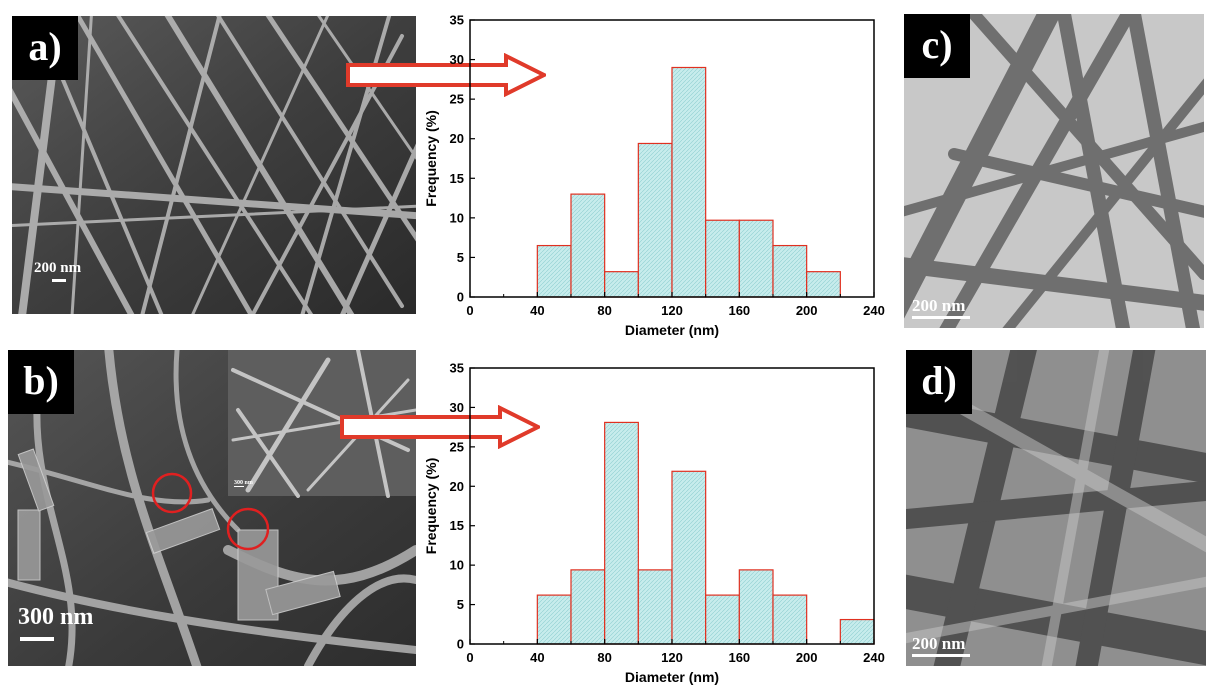  Describe the element at coordinates (37, 639) in the screenshot. I see `scale-bar-b-line` at that location.